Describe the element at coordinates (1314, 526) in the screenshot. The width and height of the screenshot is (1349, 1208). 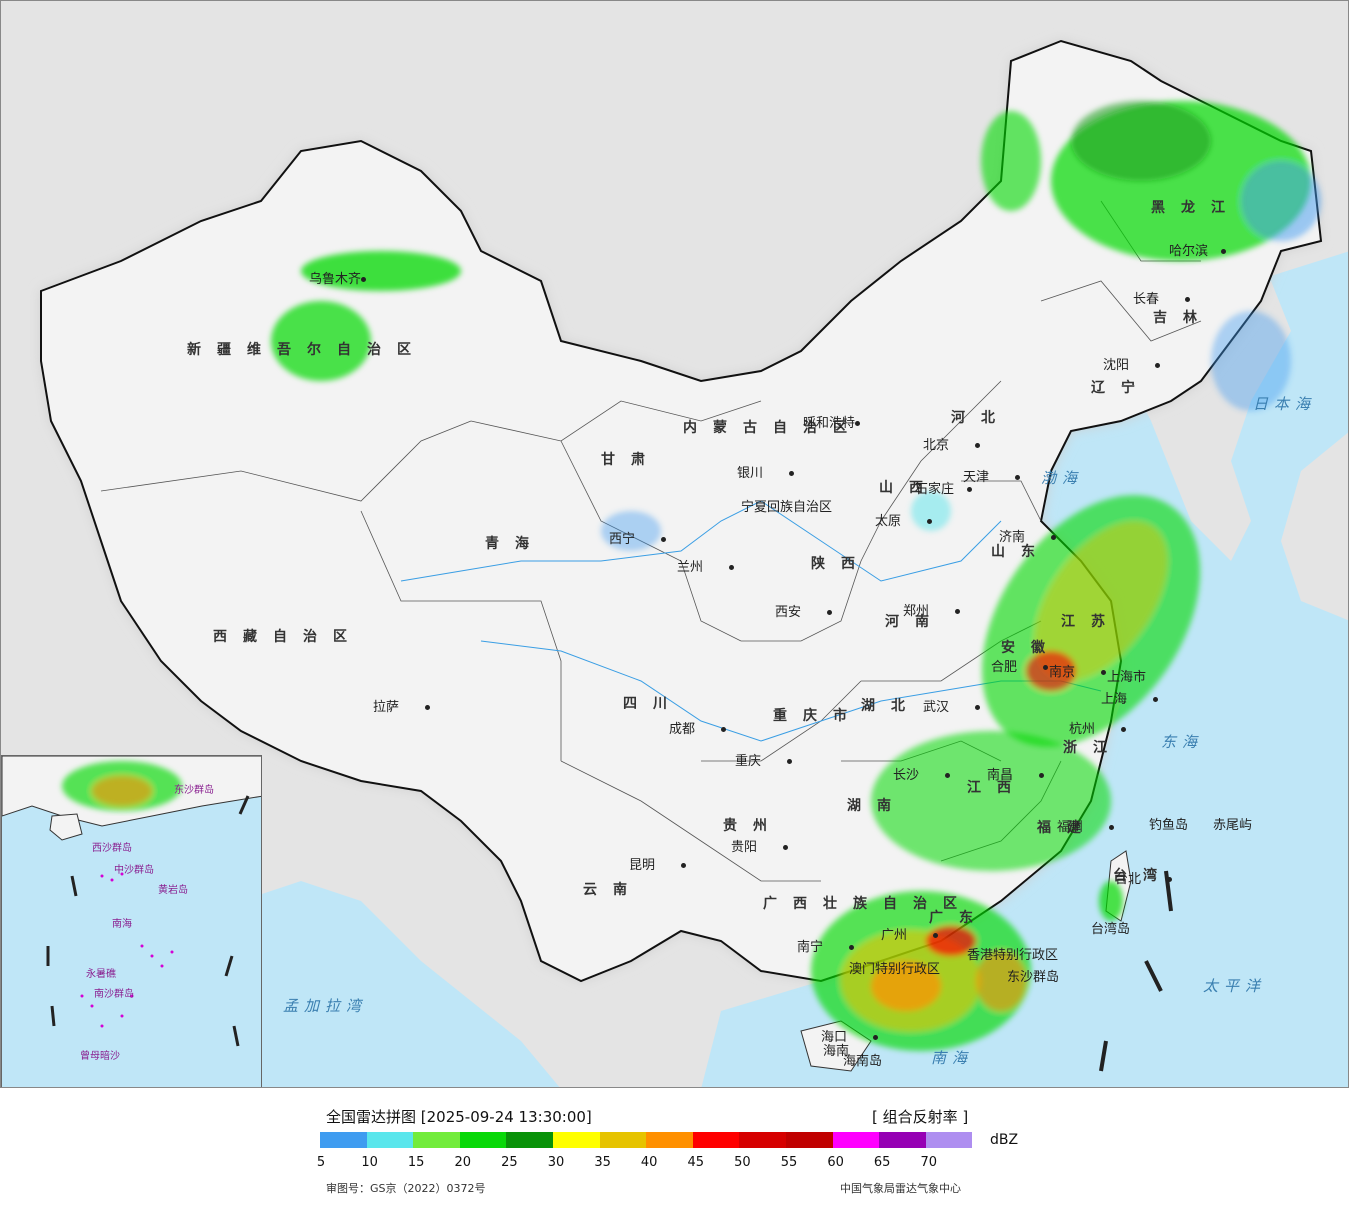
I see `japan-land` at that location.